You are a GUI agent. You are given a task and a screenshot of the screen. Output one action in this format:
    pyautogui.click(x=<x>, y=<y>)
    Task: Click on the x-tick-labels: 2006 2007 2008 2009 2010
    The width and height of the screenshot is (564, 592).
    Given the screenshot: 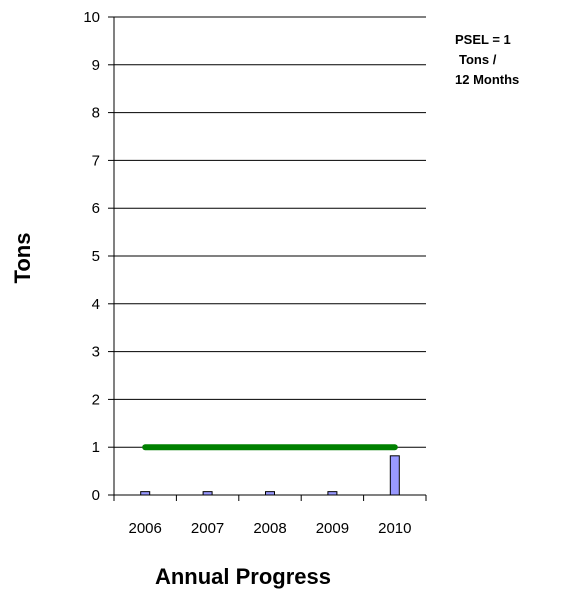 What is the action you would take?
    pyautogui.click(x=270, y=528)
    